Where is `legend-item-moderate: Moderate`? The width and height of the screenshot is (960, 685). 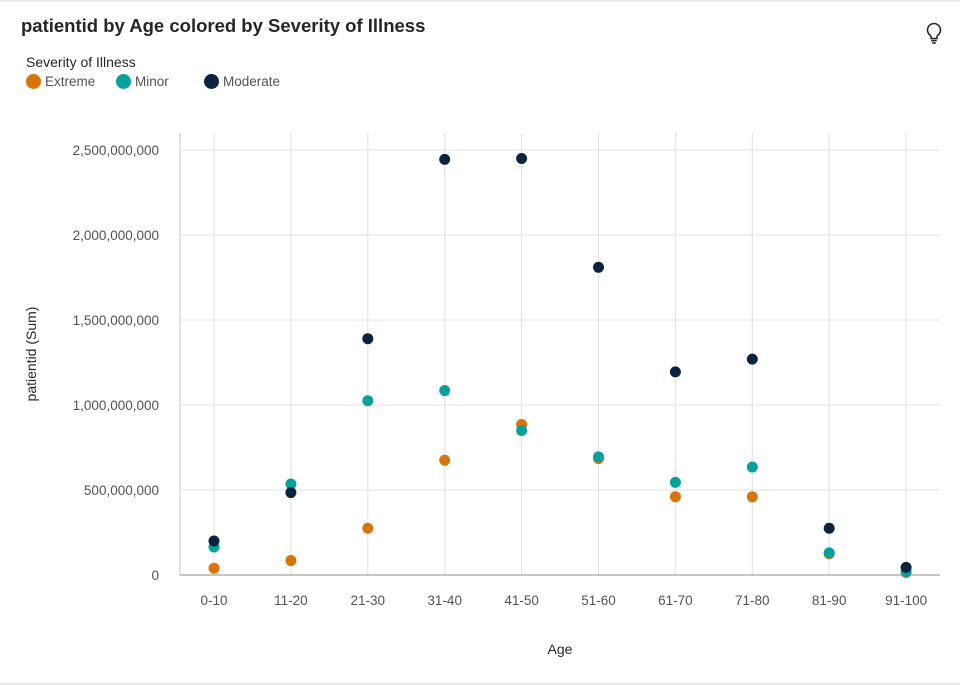 legend-item-moderate: Moderate is located at coordinates (242, 81).